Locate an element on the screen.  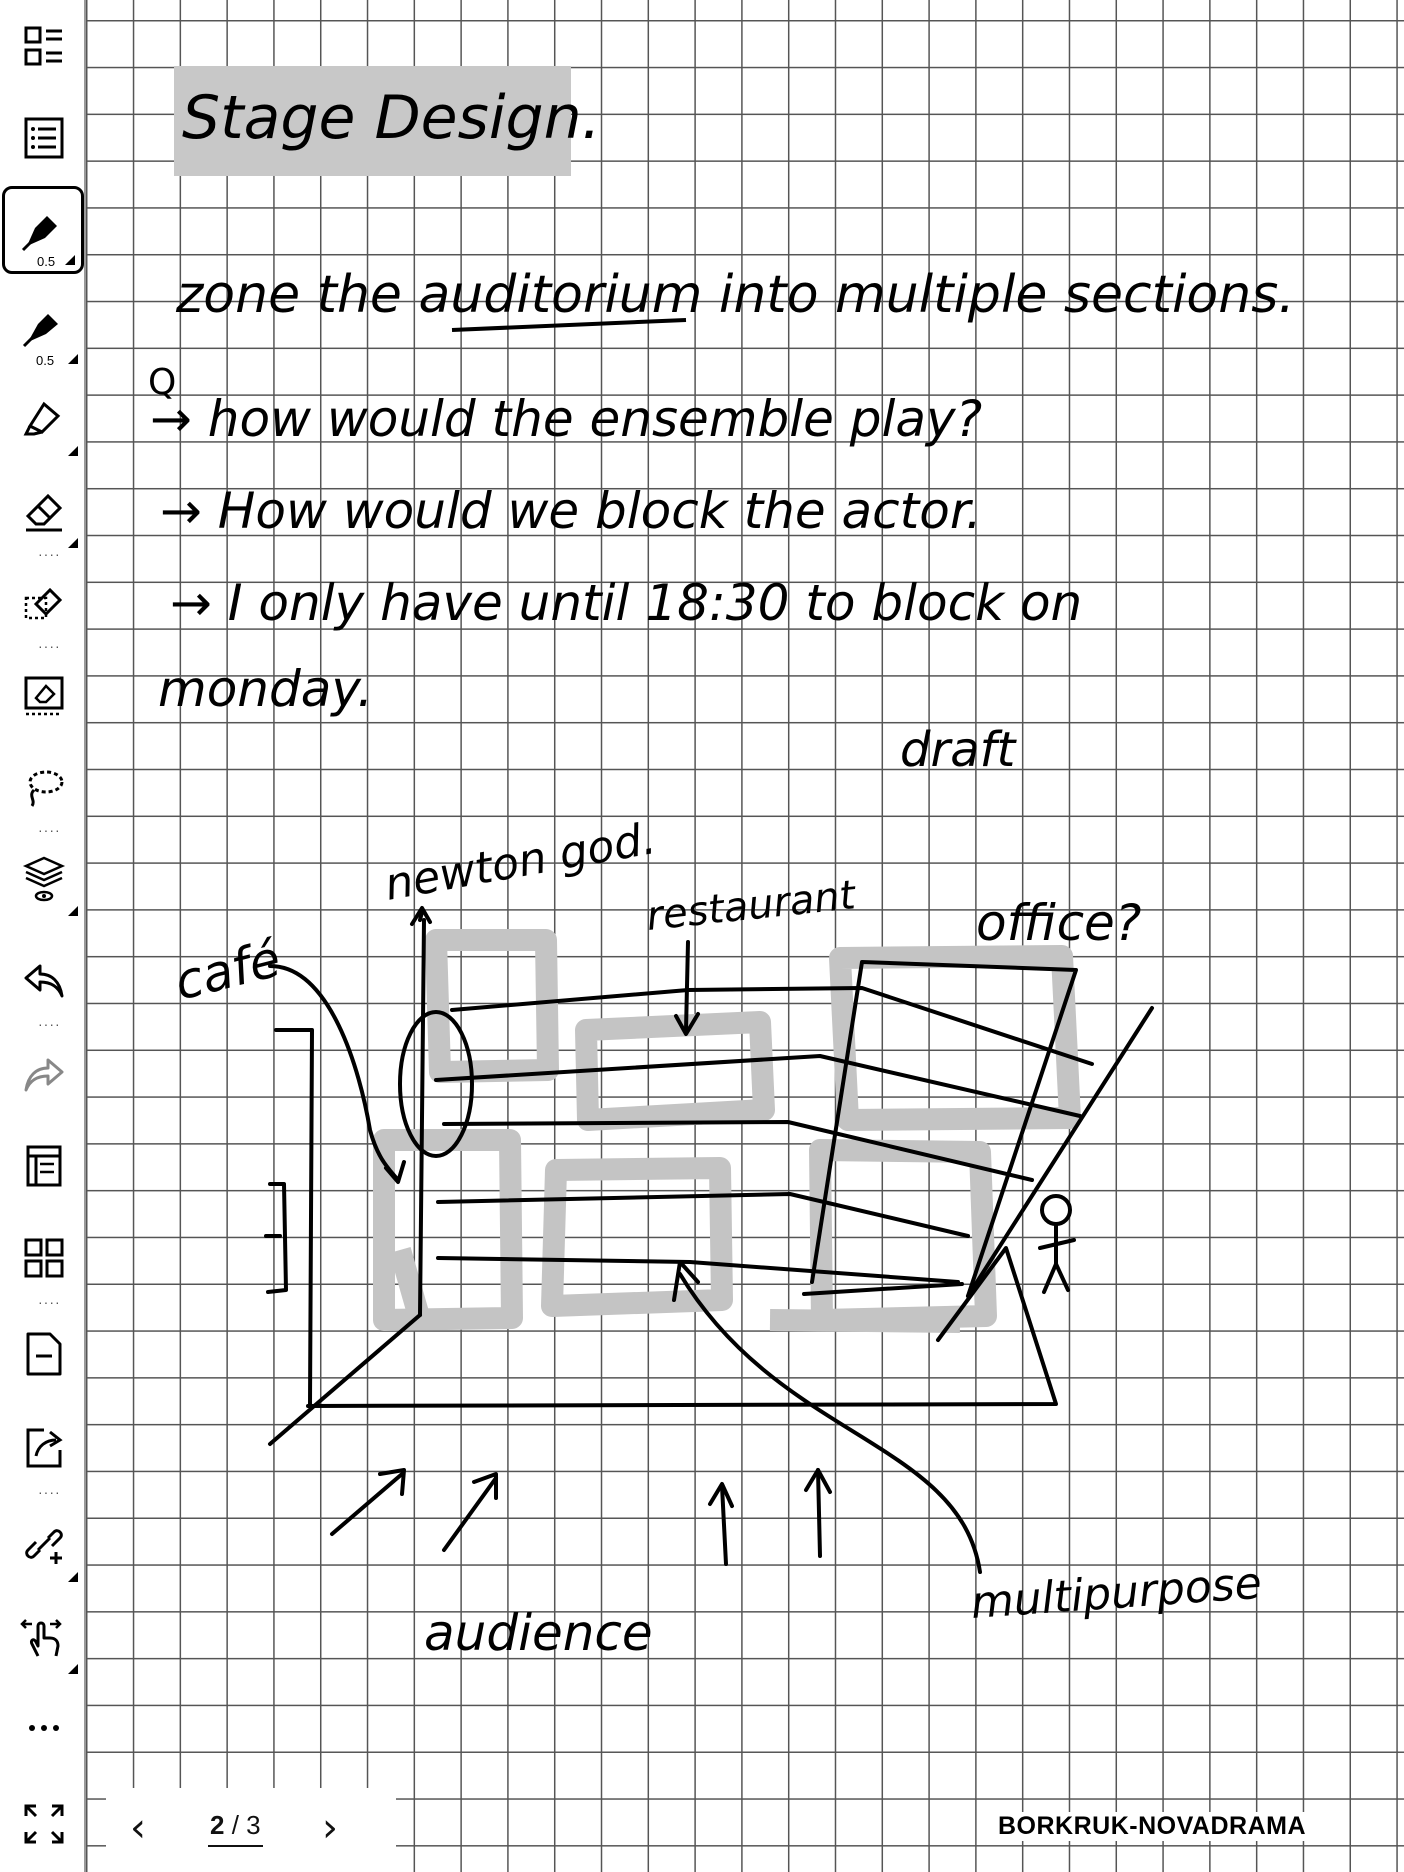
area-eraser-icon is located at coordinates (43, 603).